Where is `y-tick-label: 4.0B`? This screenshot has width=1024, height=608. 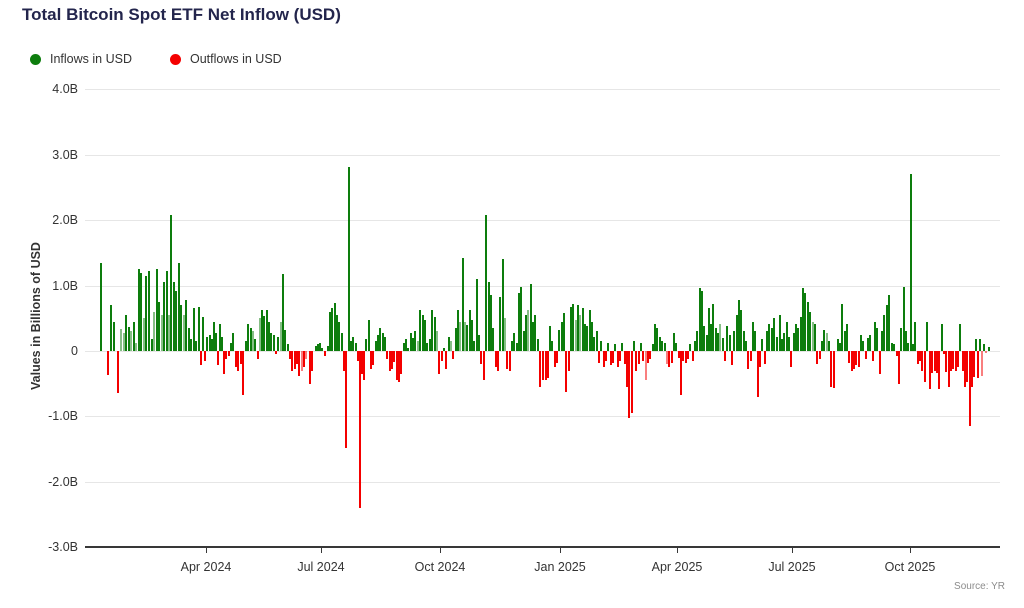
y-tick-label: 4.0B is located at coordinates (65, 89).